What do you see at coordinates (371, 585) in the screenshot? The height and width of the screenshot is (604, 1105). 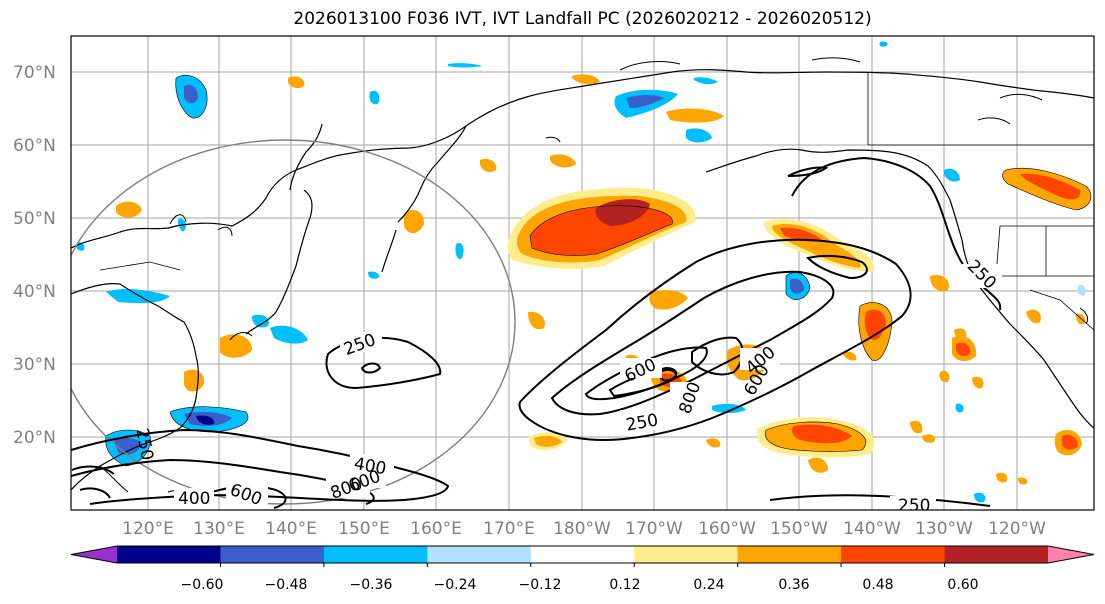 I see `colorbar-tick-label: −0.36` at bounding box center [371, 585].